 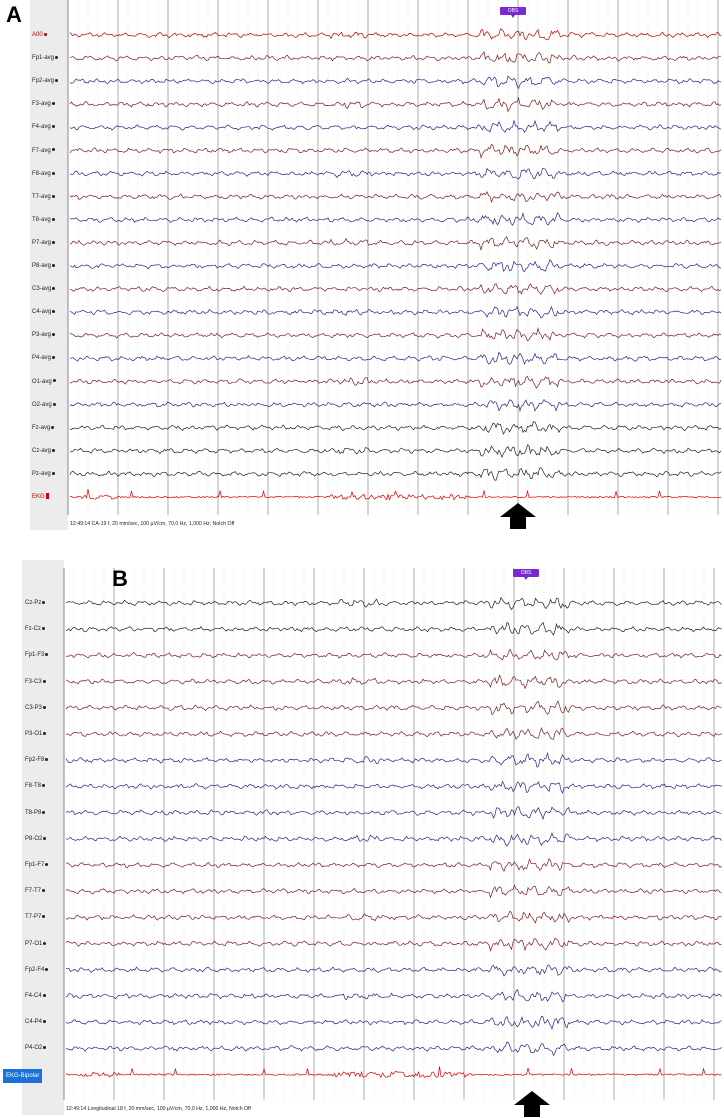 What do you see at coordinates (35, 786) in the screenshot?
I see `channel-label: F8-T8` at bounding box center [35, 786].